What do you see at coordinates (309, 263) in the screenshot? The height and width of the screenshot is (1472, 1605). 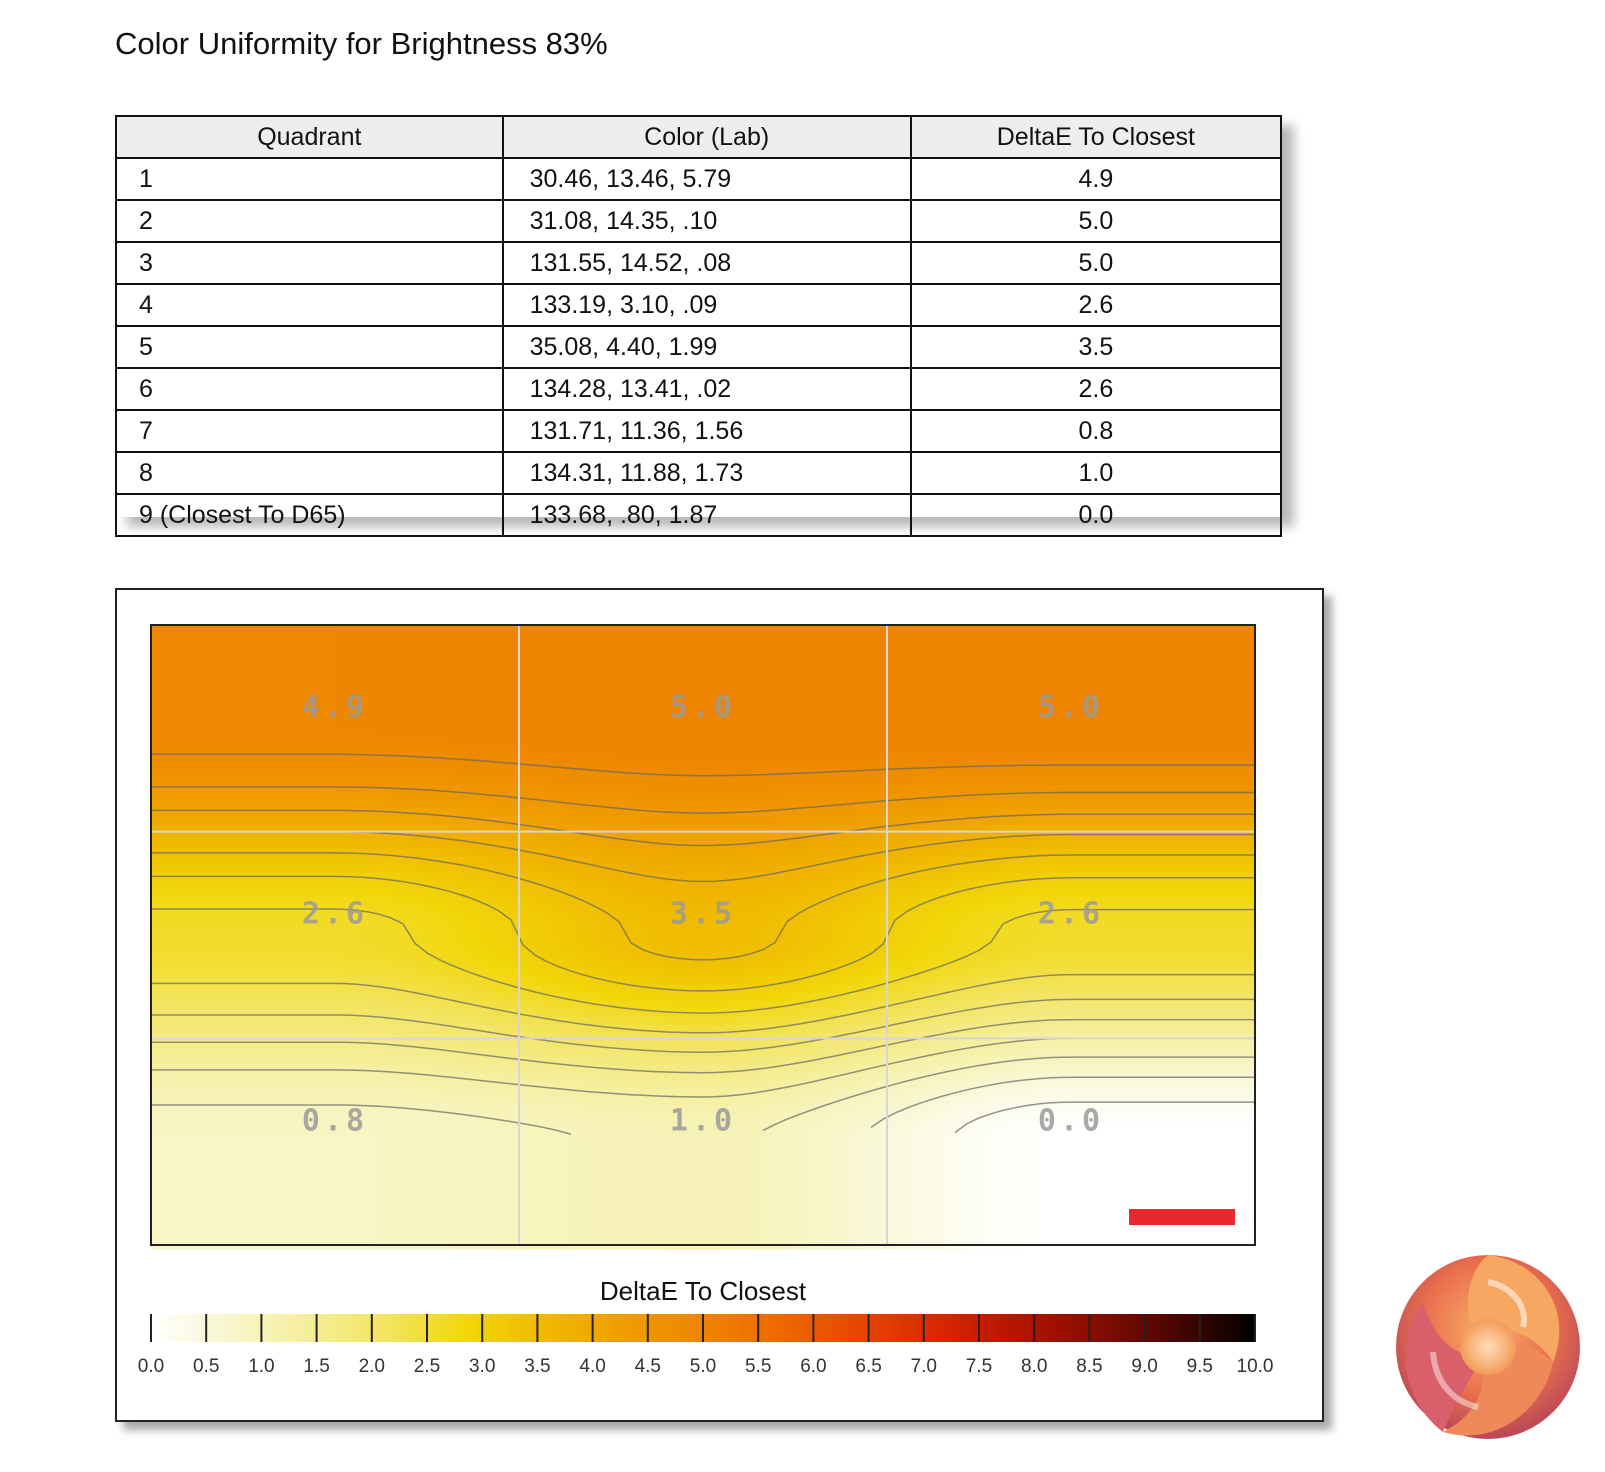 I see `quadrant-cell: 3` at bounding box center [309, 263].